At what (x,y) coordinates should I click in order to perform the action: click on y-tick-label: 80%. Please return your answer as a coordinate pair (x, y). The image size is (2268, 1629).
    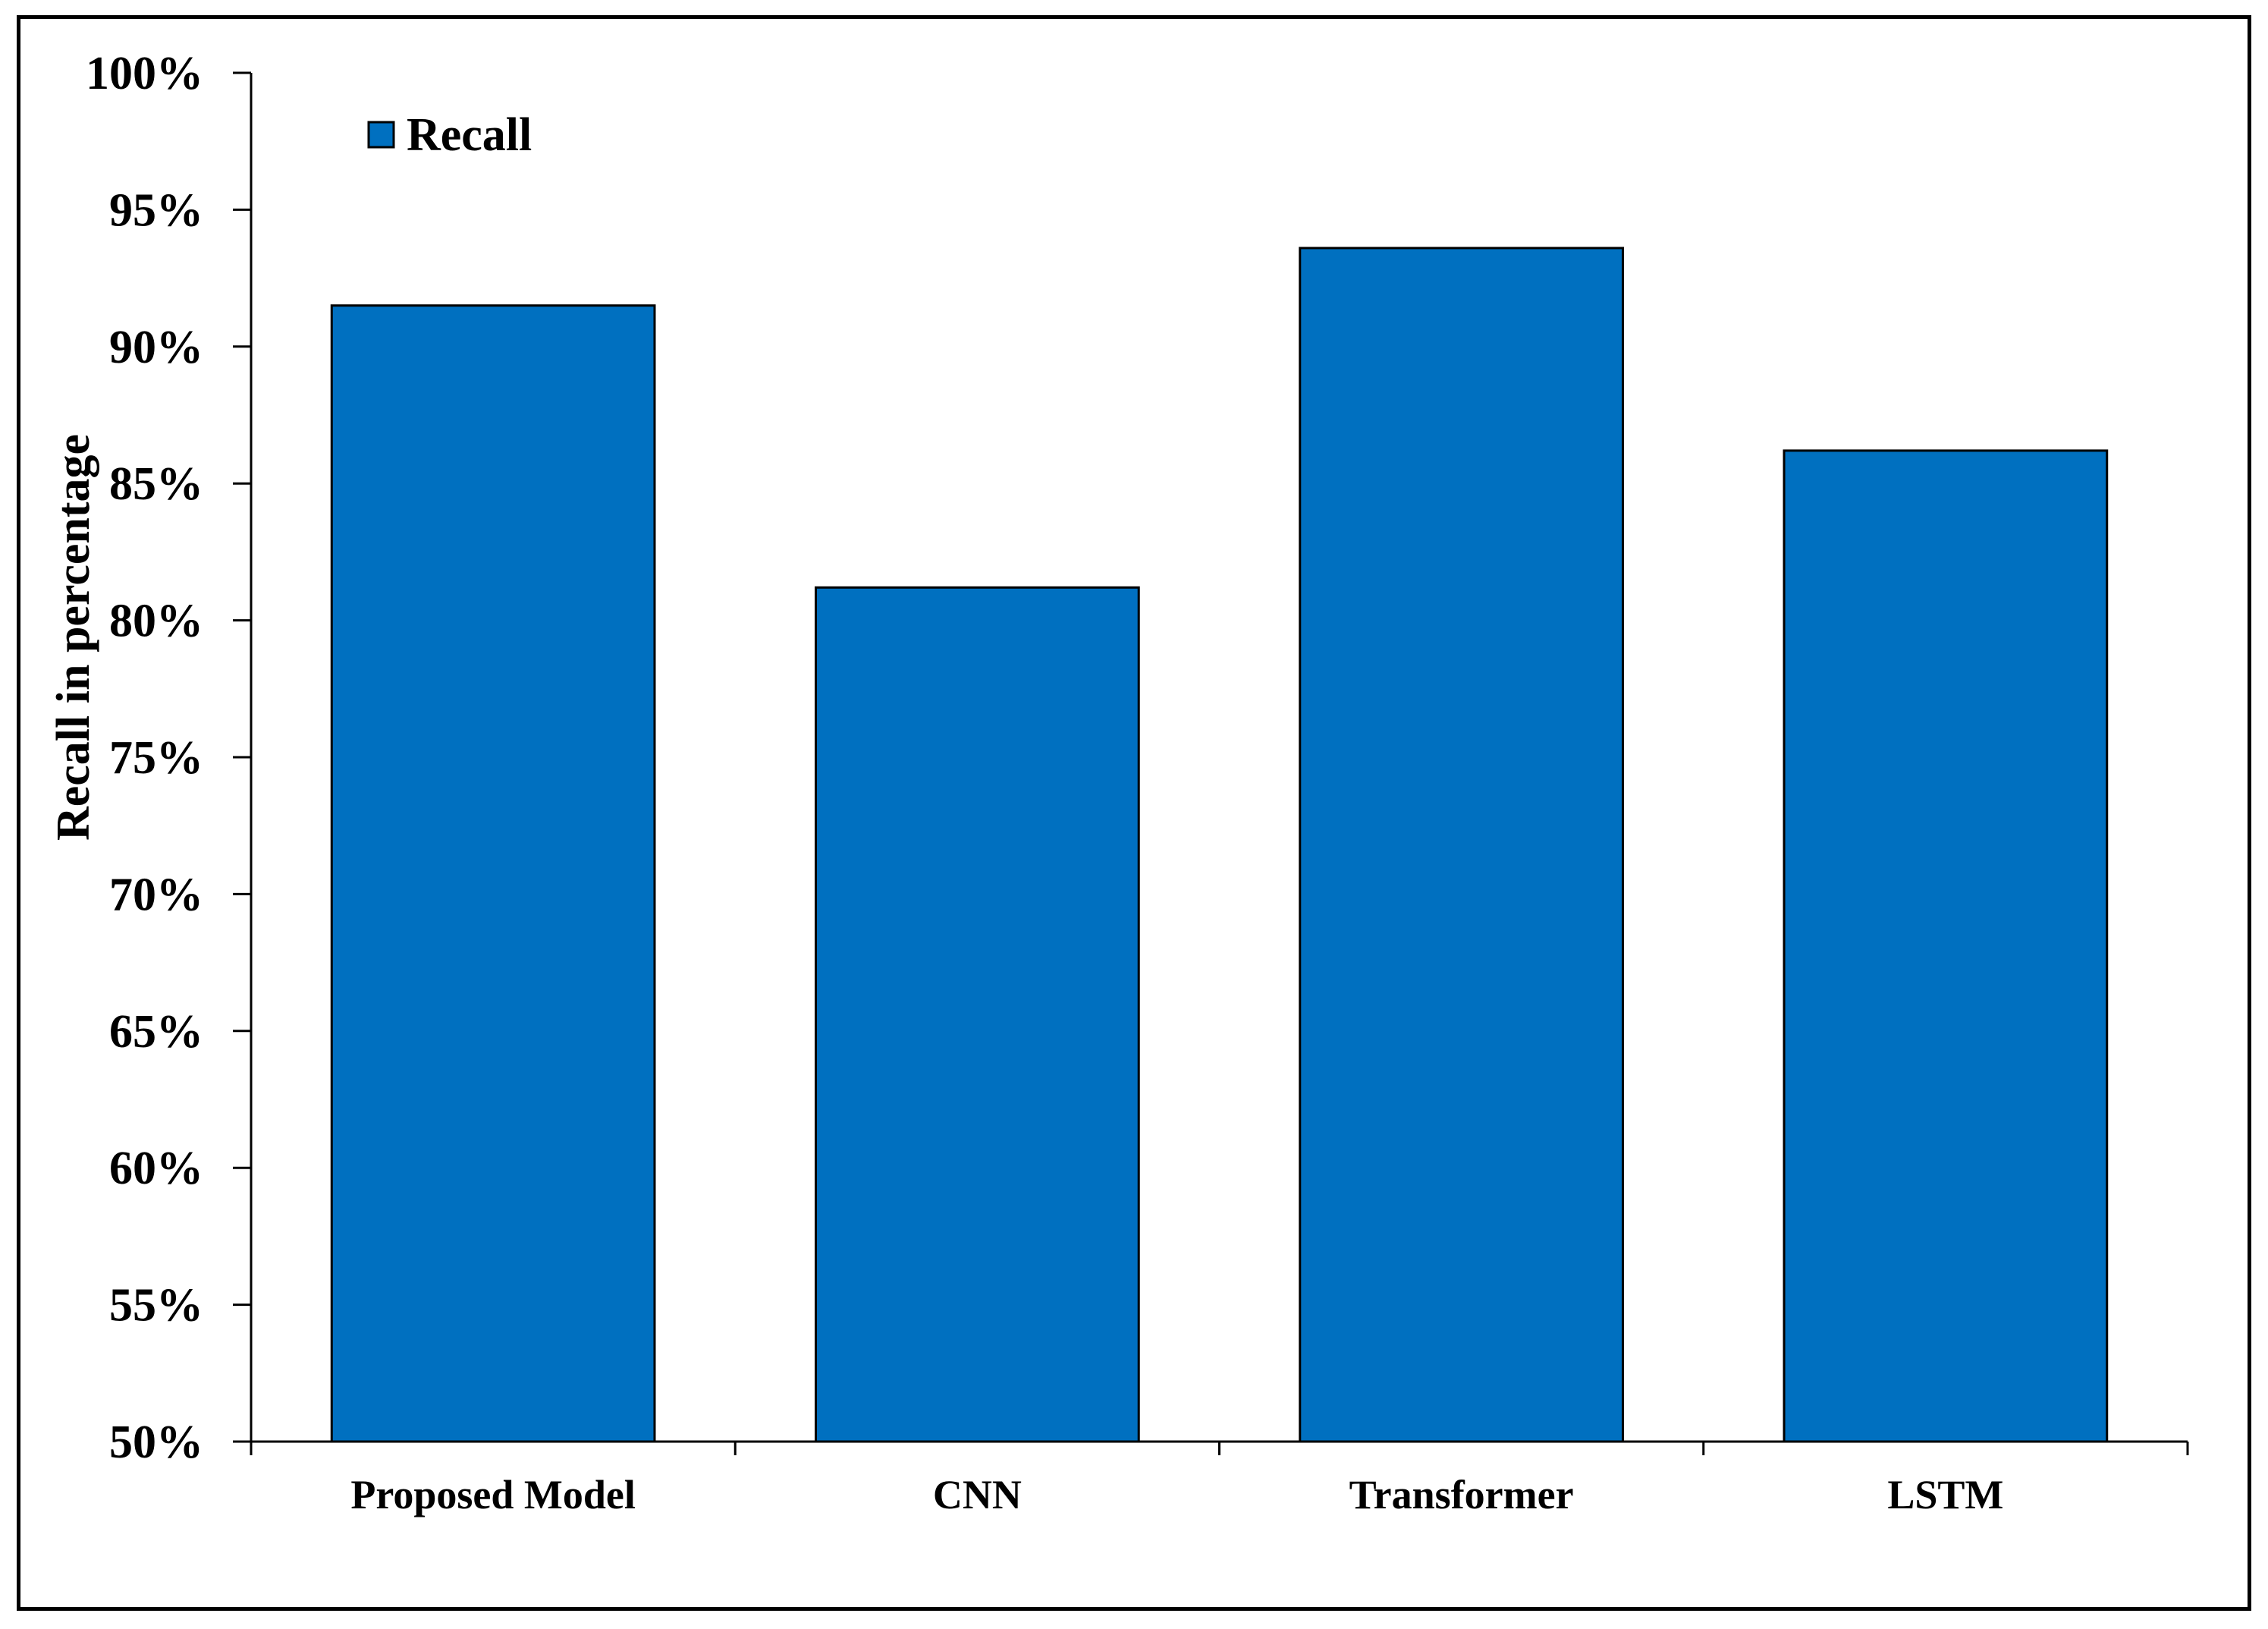
    Looking at the image, I should click on (156, 621).